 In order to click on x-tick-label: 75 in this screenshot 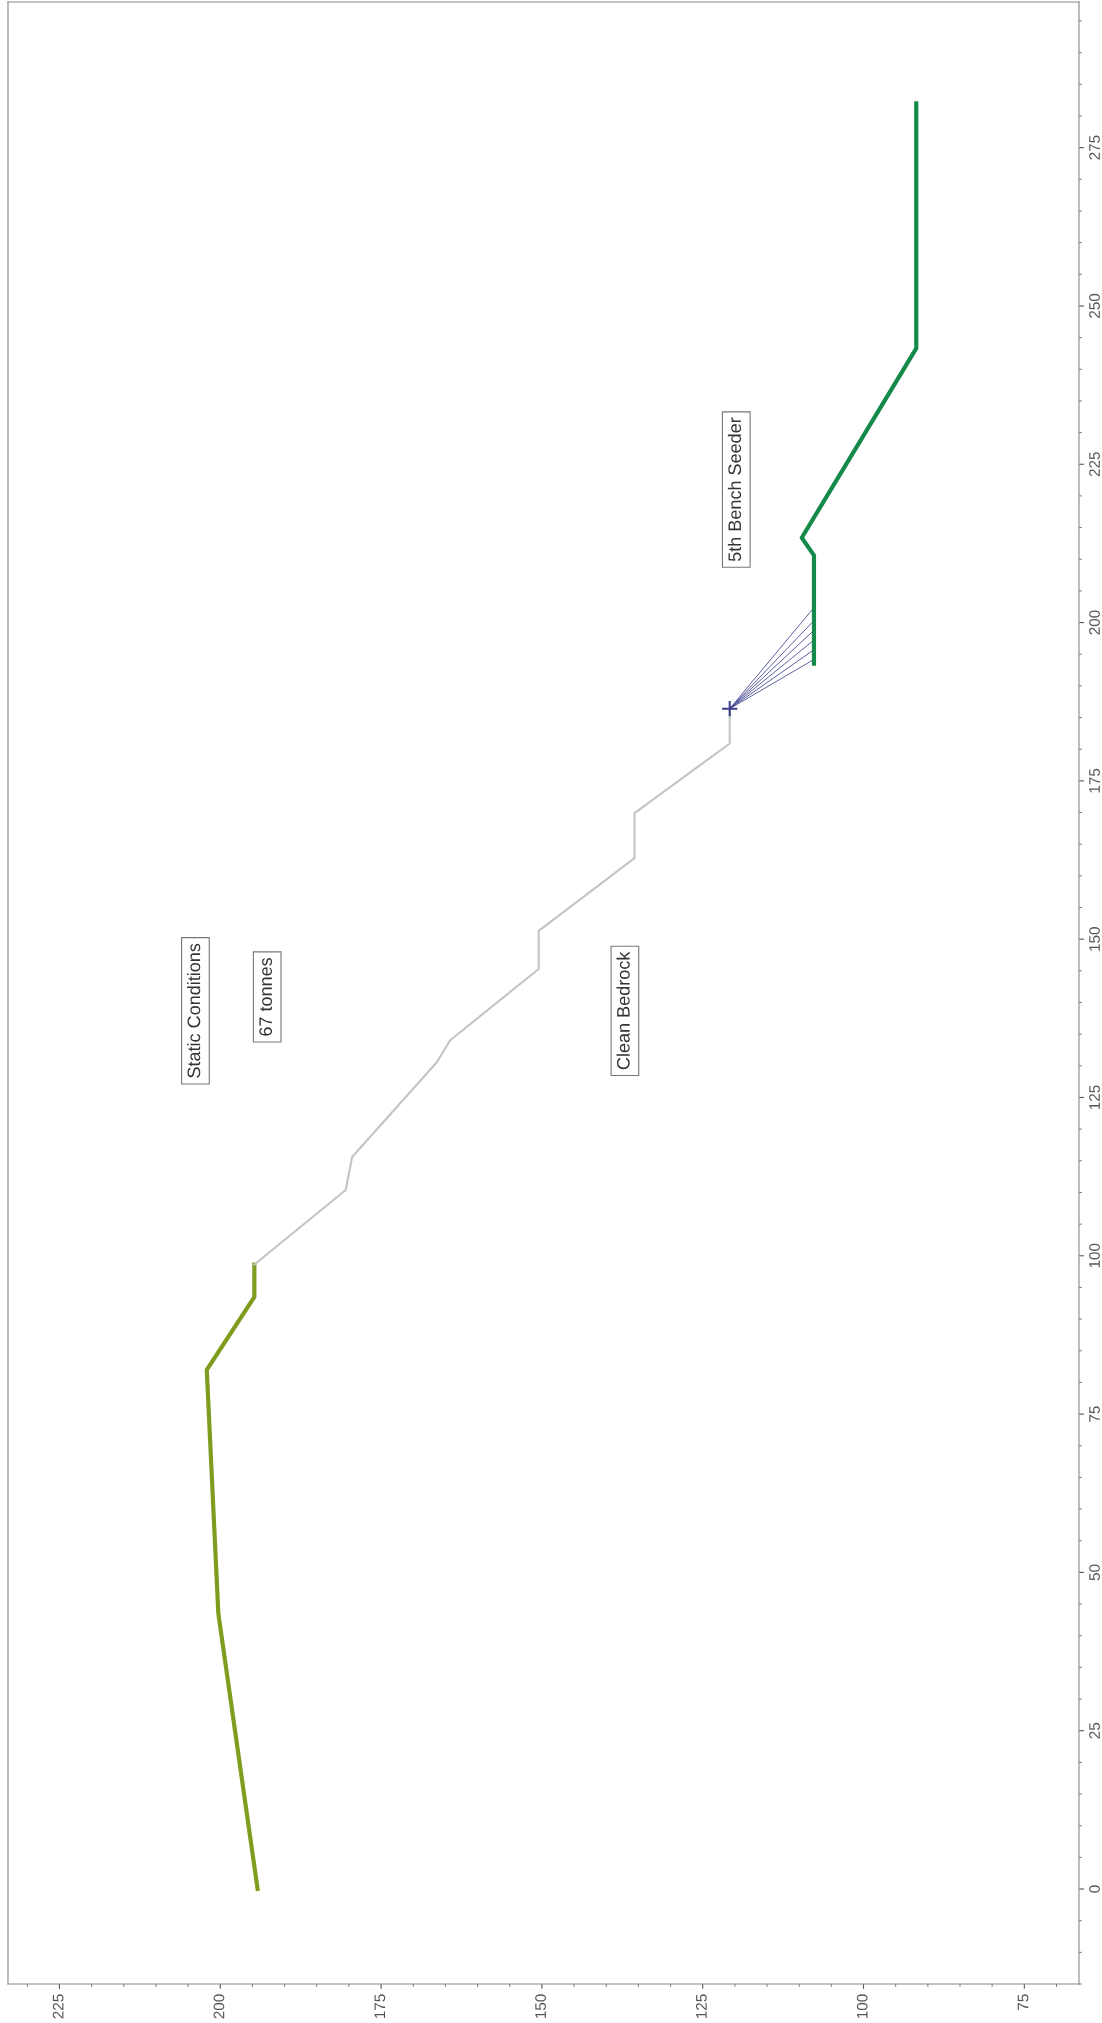, I will do `click(1023, 2002)`.